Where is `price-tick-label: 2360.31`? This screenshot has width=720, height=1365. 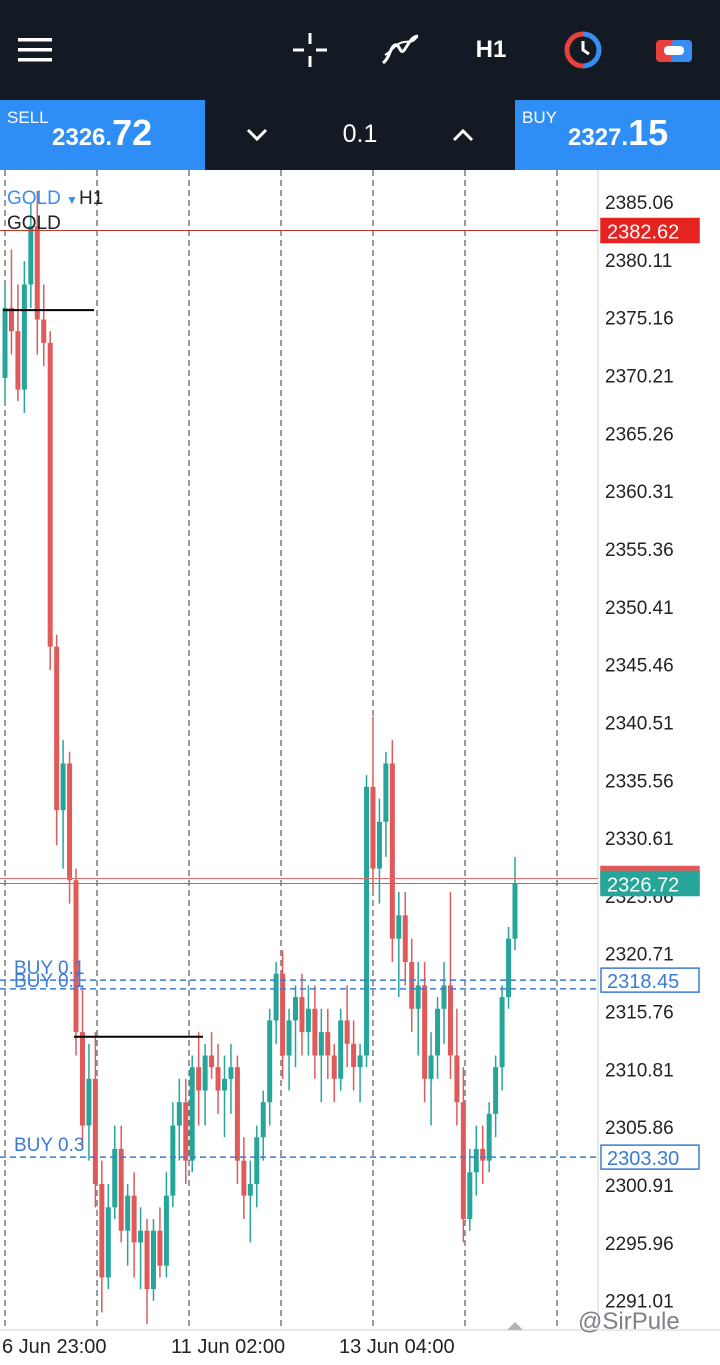 price-tick-label: 2360.31 is located at coordinates (639, 492).